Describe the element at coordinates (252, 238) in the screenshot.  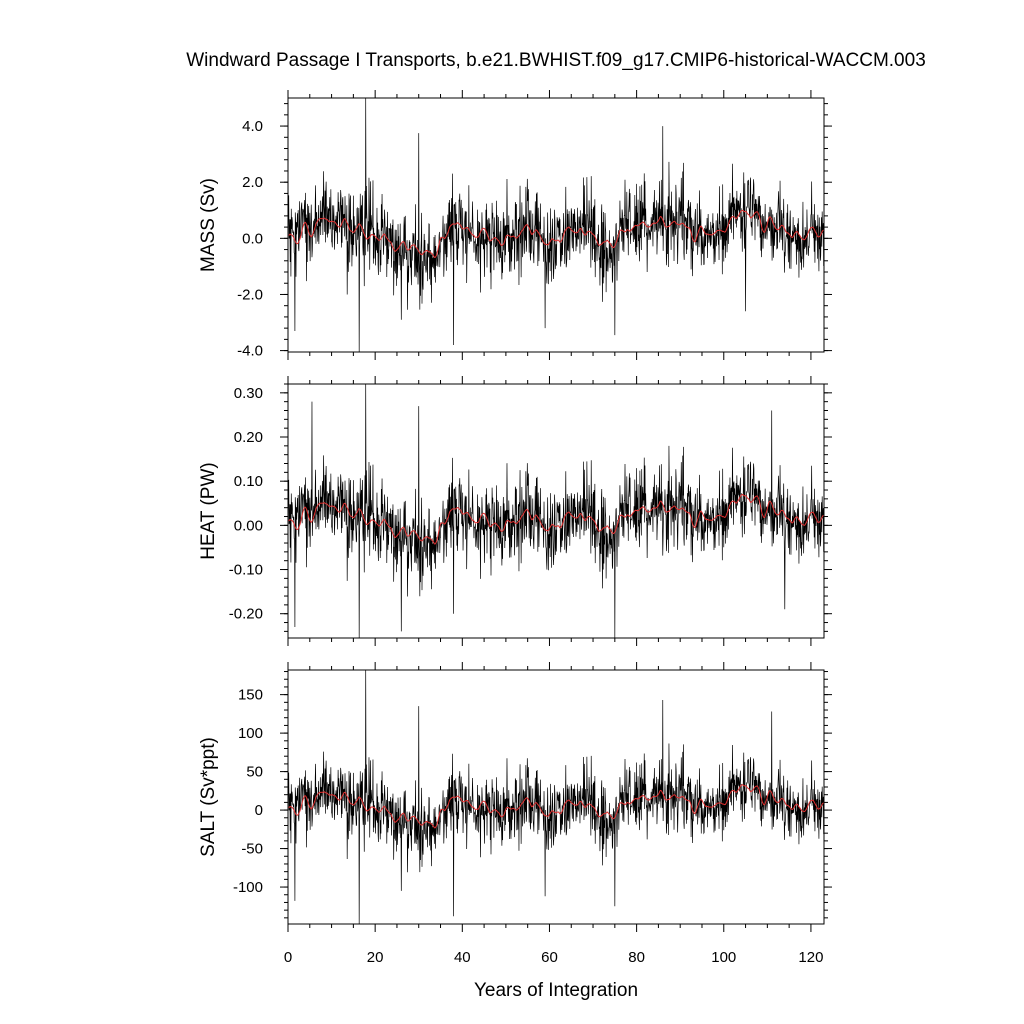
I see `y-tick-label: 0.0` at that location.